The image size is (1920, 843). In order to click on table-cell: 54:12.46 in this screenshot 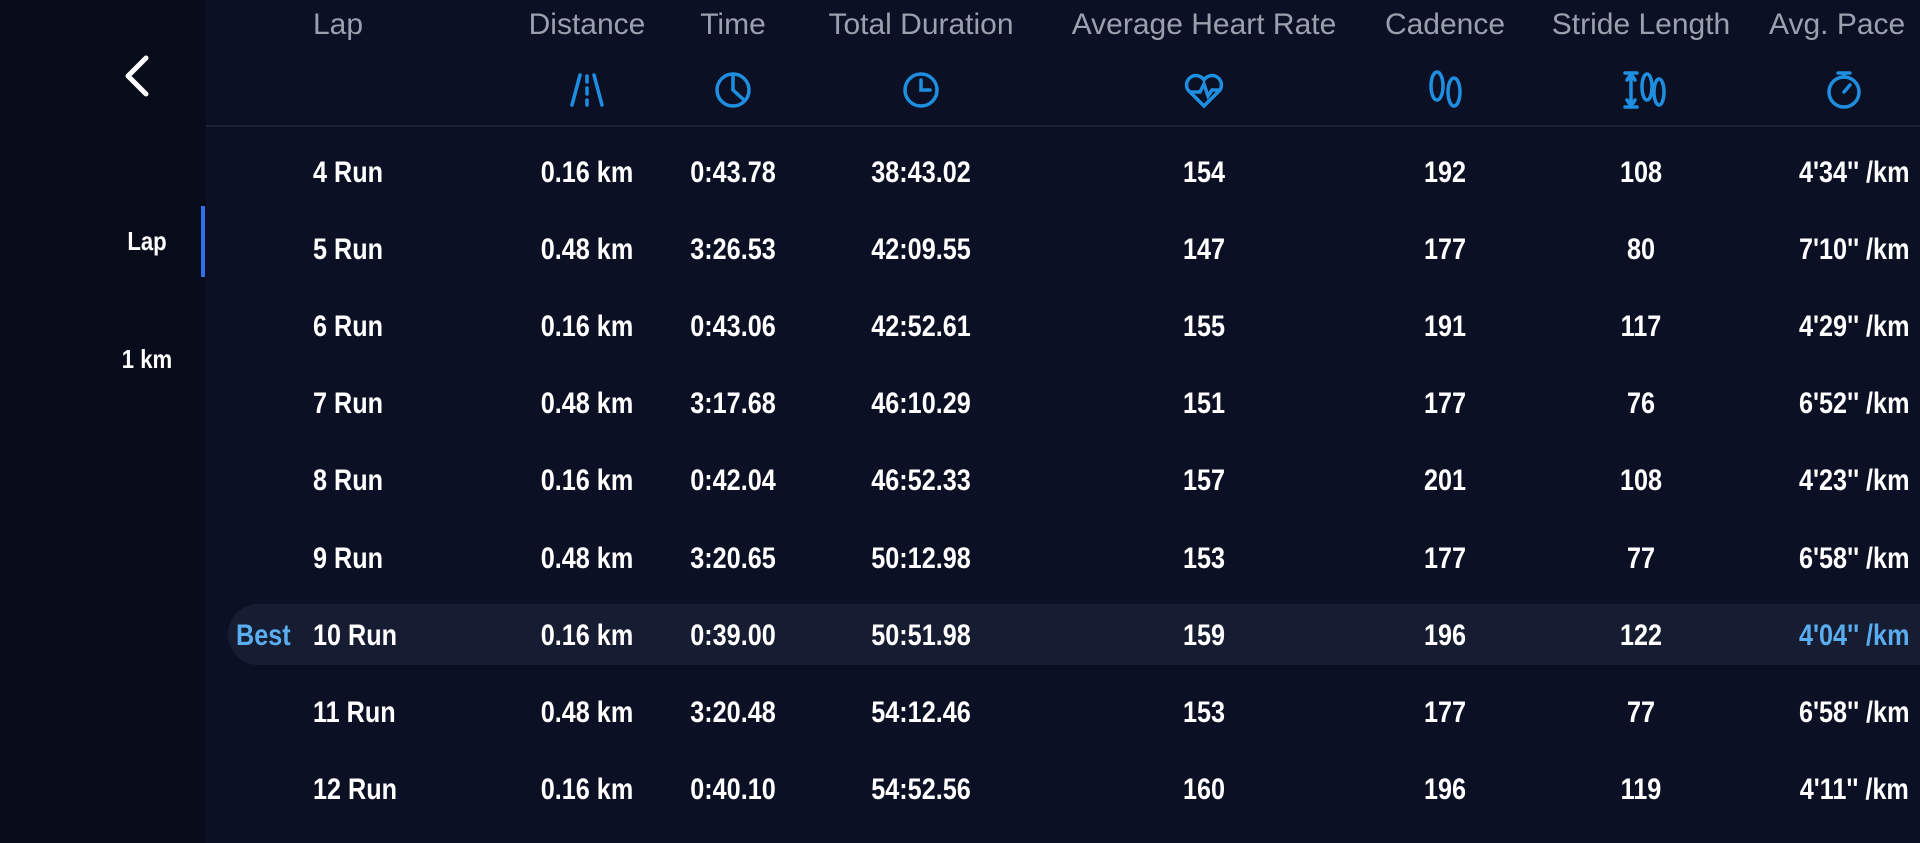, I will do `click(921, 712)`.